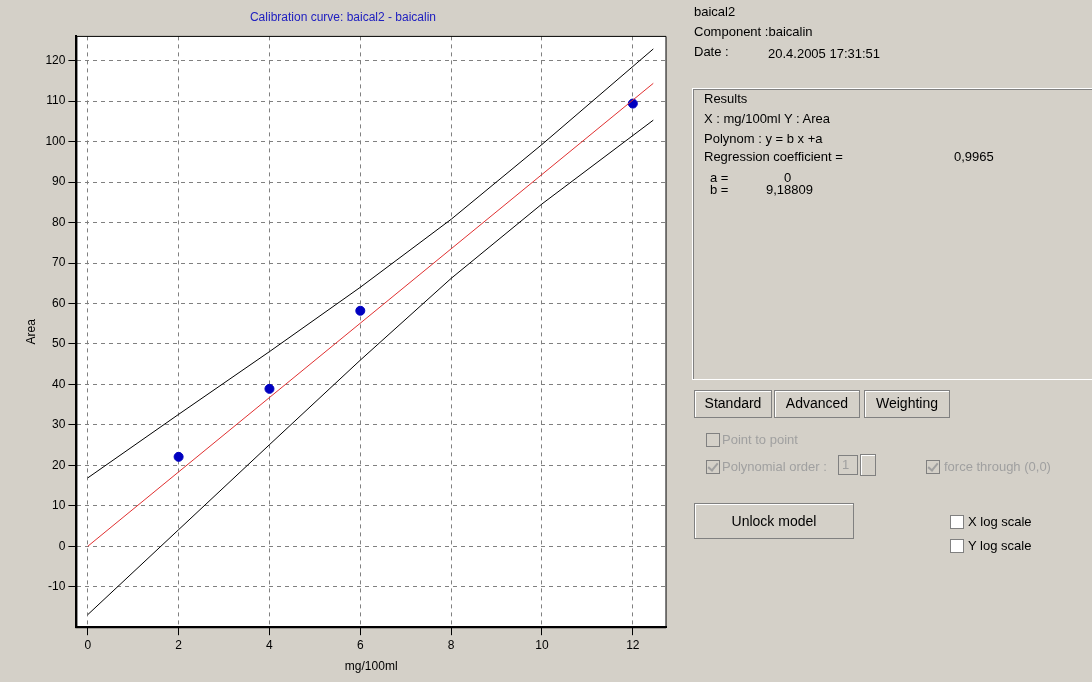 The height and width of the screenshot is (682, 1092). What do you see at coordinates (59, 262) in the screenshot?
I see `y-tick-label: 70` at bounding box center [59, 262].